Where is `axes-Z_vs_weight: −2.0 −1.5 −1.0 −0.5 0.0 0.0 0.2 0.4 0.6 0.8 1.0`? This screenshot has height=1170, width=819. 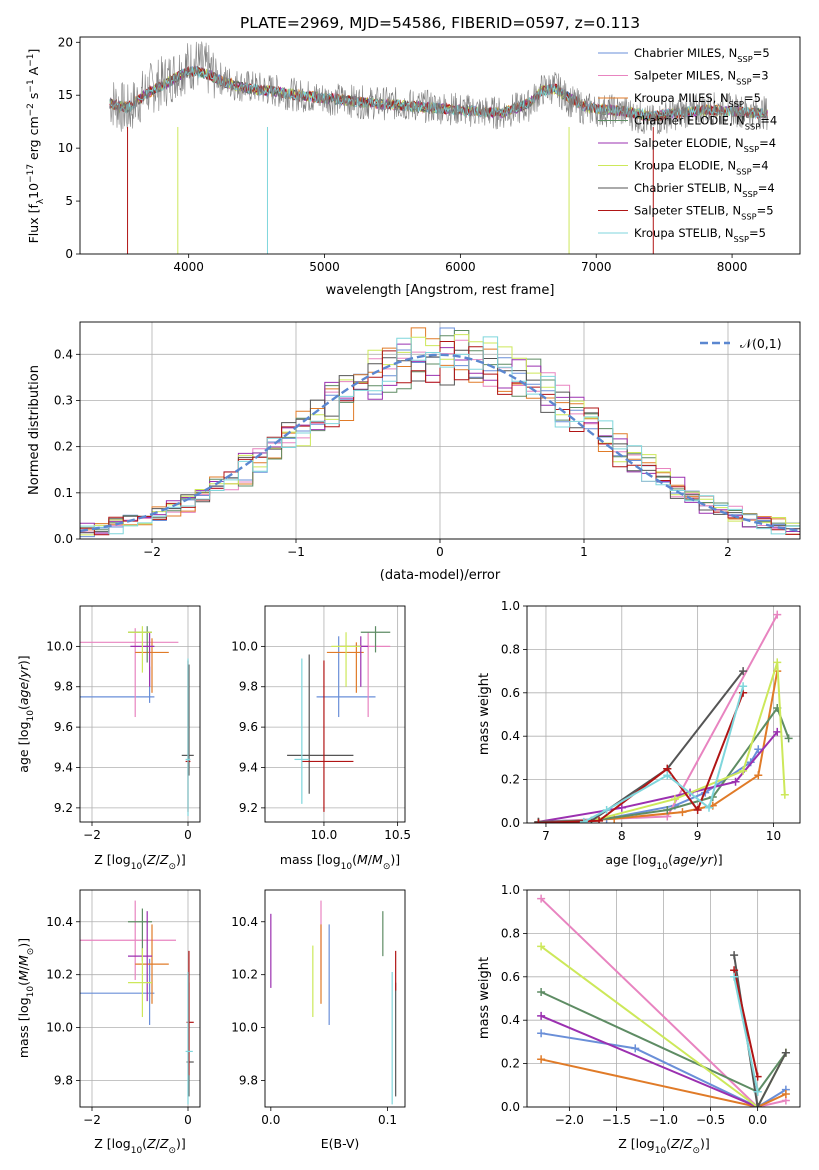 axes-Z_vs_weight: −2.0 −1.5 −1.0 −0.5 0.0 0.0 0.2 0.4 0.6 0.8 1.0 is located at coordinates (651, 1005).